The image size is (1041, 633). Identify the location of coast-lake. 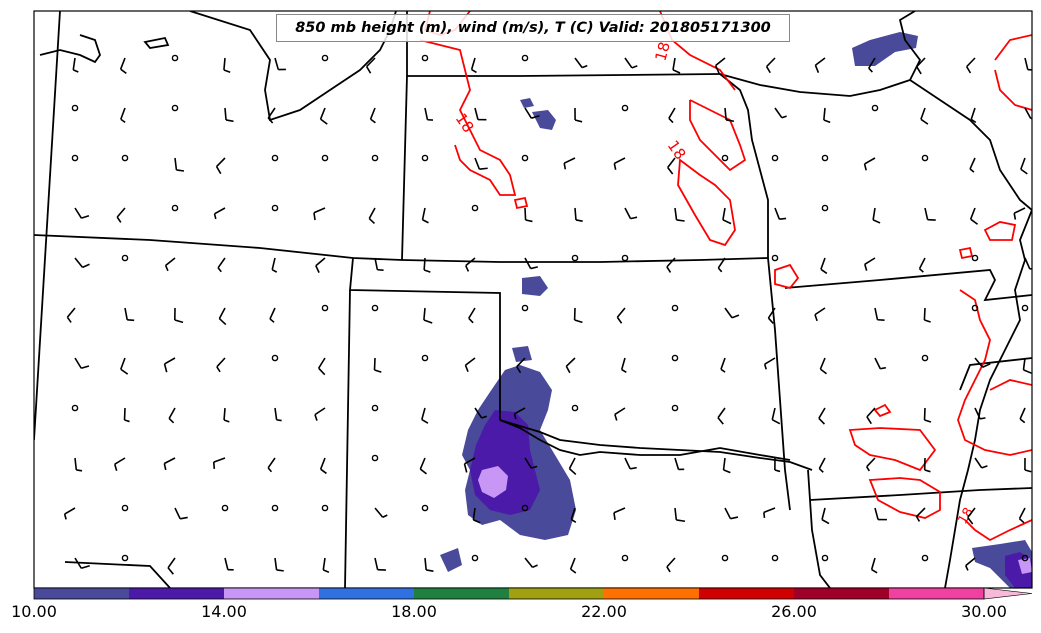
(156, 42).